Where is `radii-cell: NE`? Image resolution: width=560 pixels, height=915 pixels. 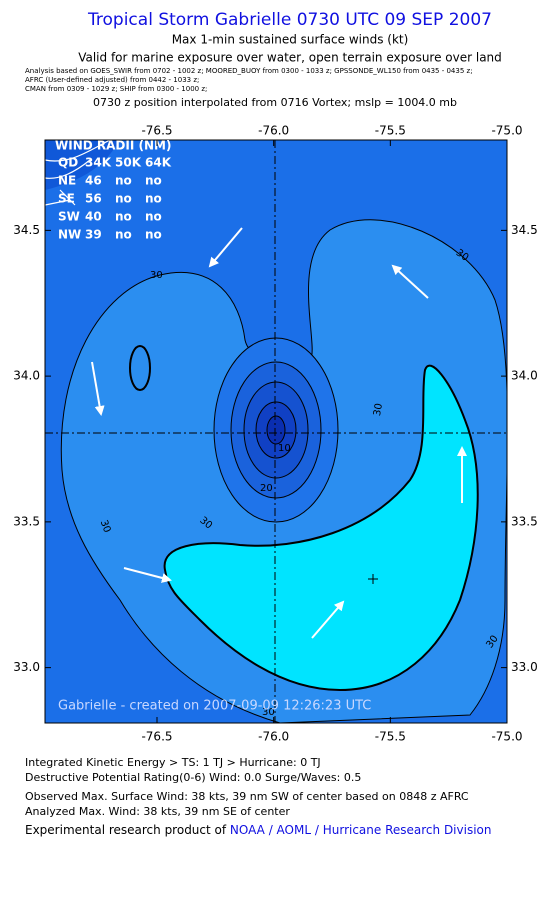 radii-cell: NE is located at coordinates (67, 181).